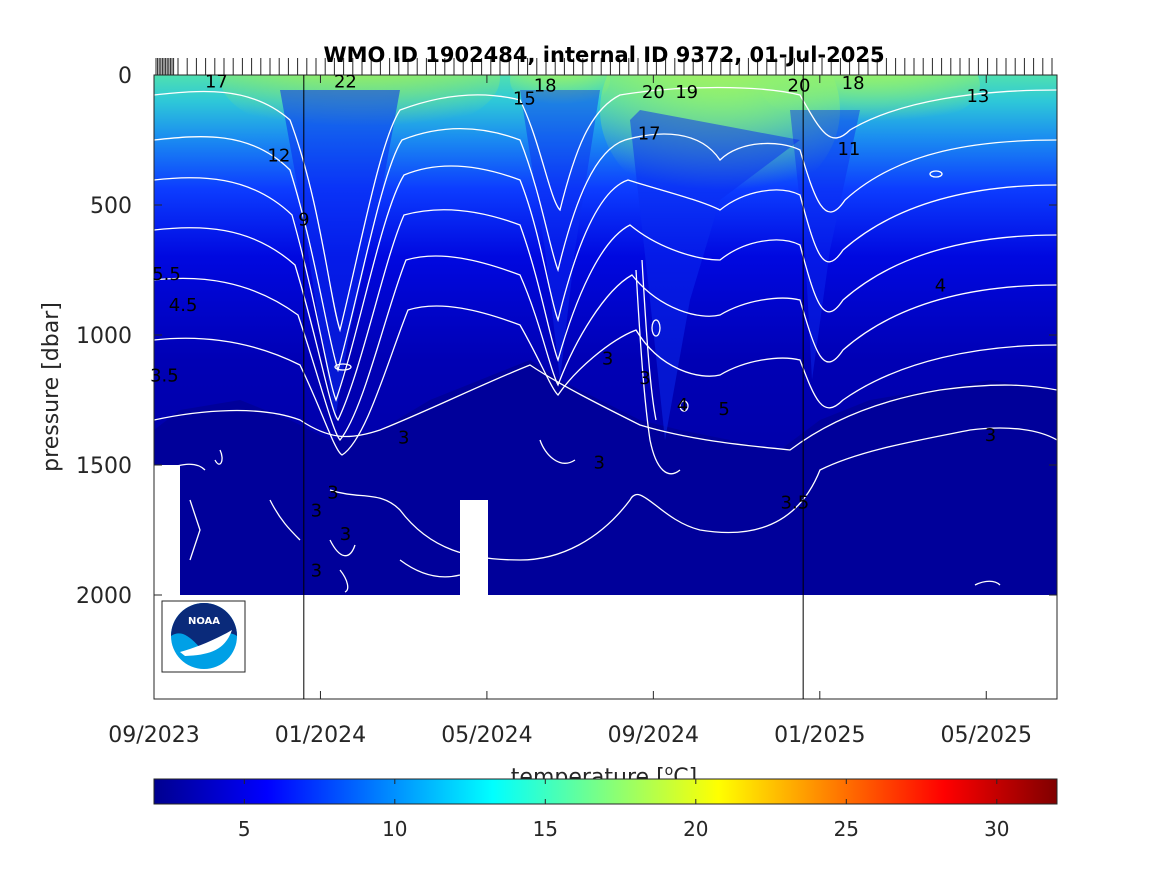 The image size is (1167, 875). Describe the element at coordinates (486, 735) in the screenshot. I see `x-tick-label: 05/2024` at that location.